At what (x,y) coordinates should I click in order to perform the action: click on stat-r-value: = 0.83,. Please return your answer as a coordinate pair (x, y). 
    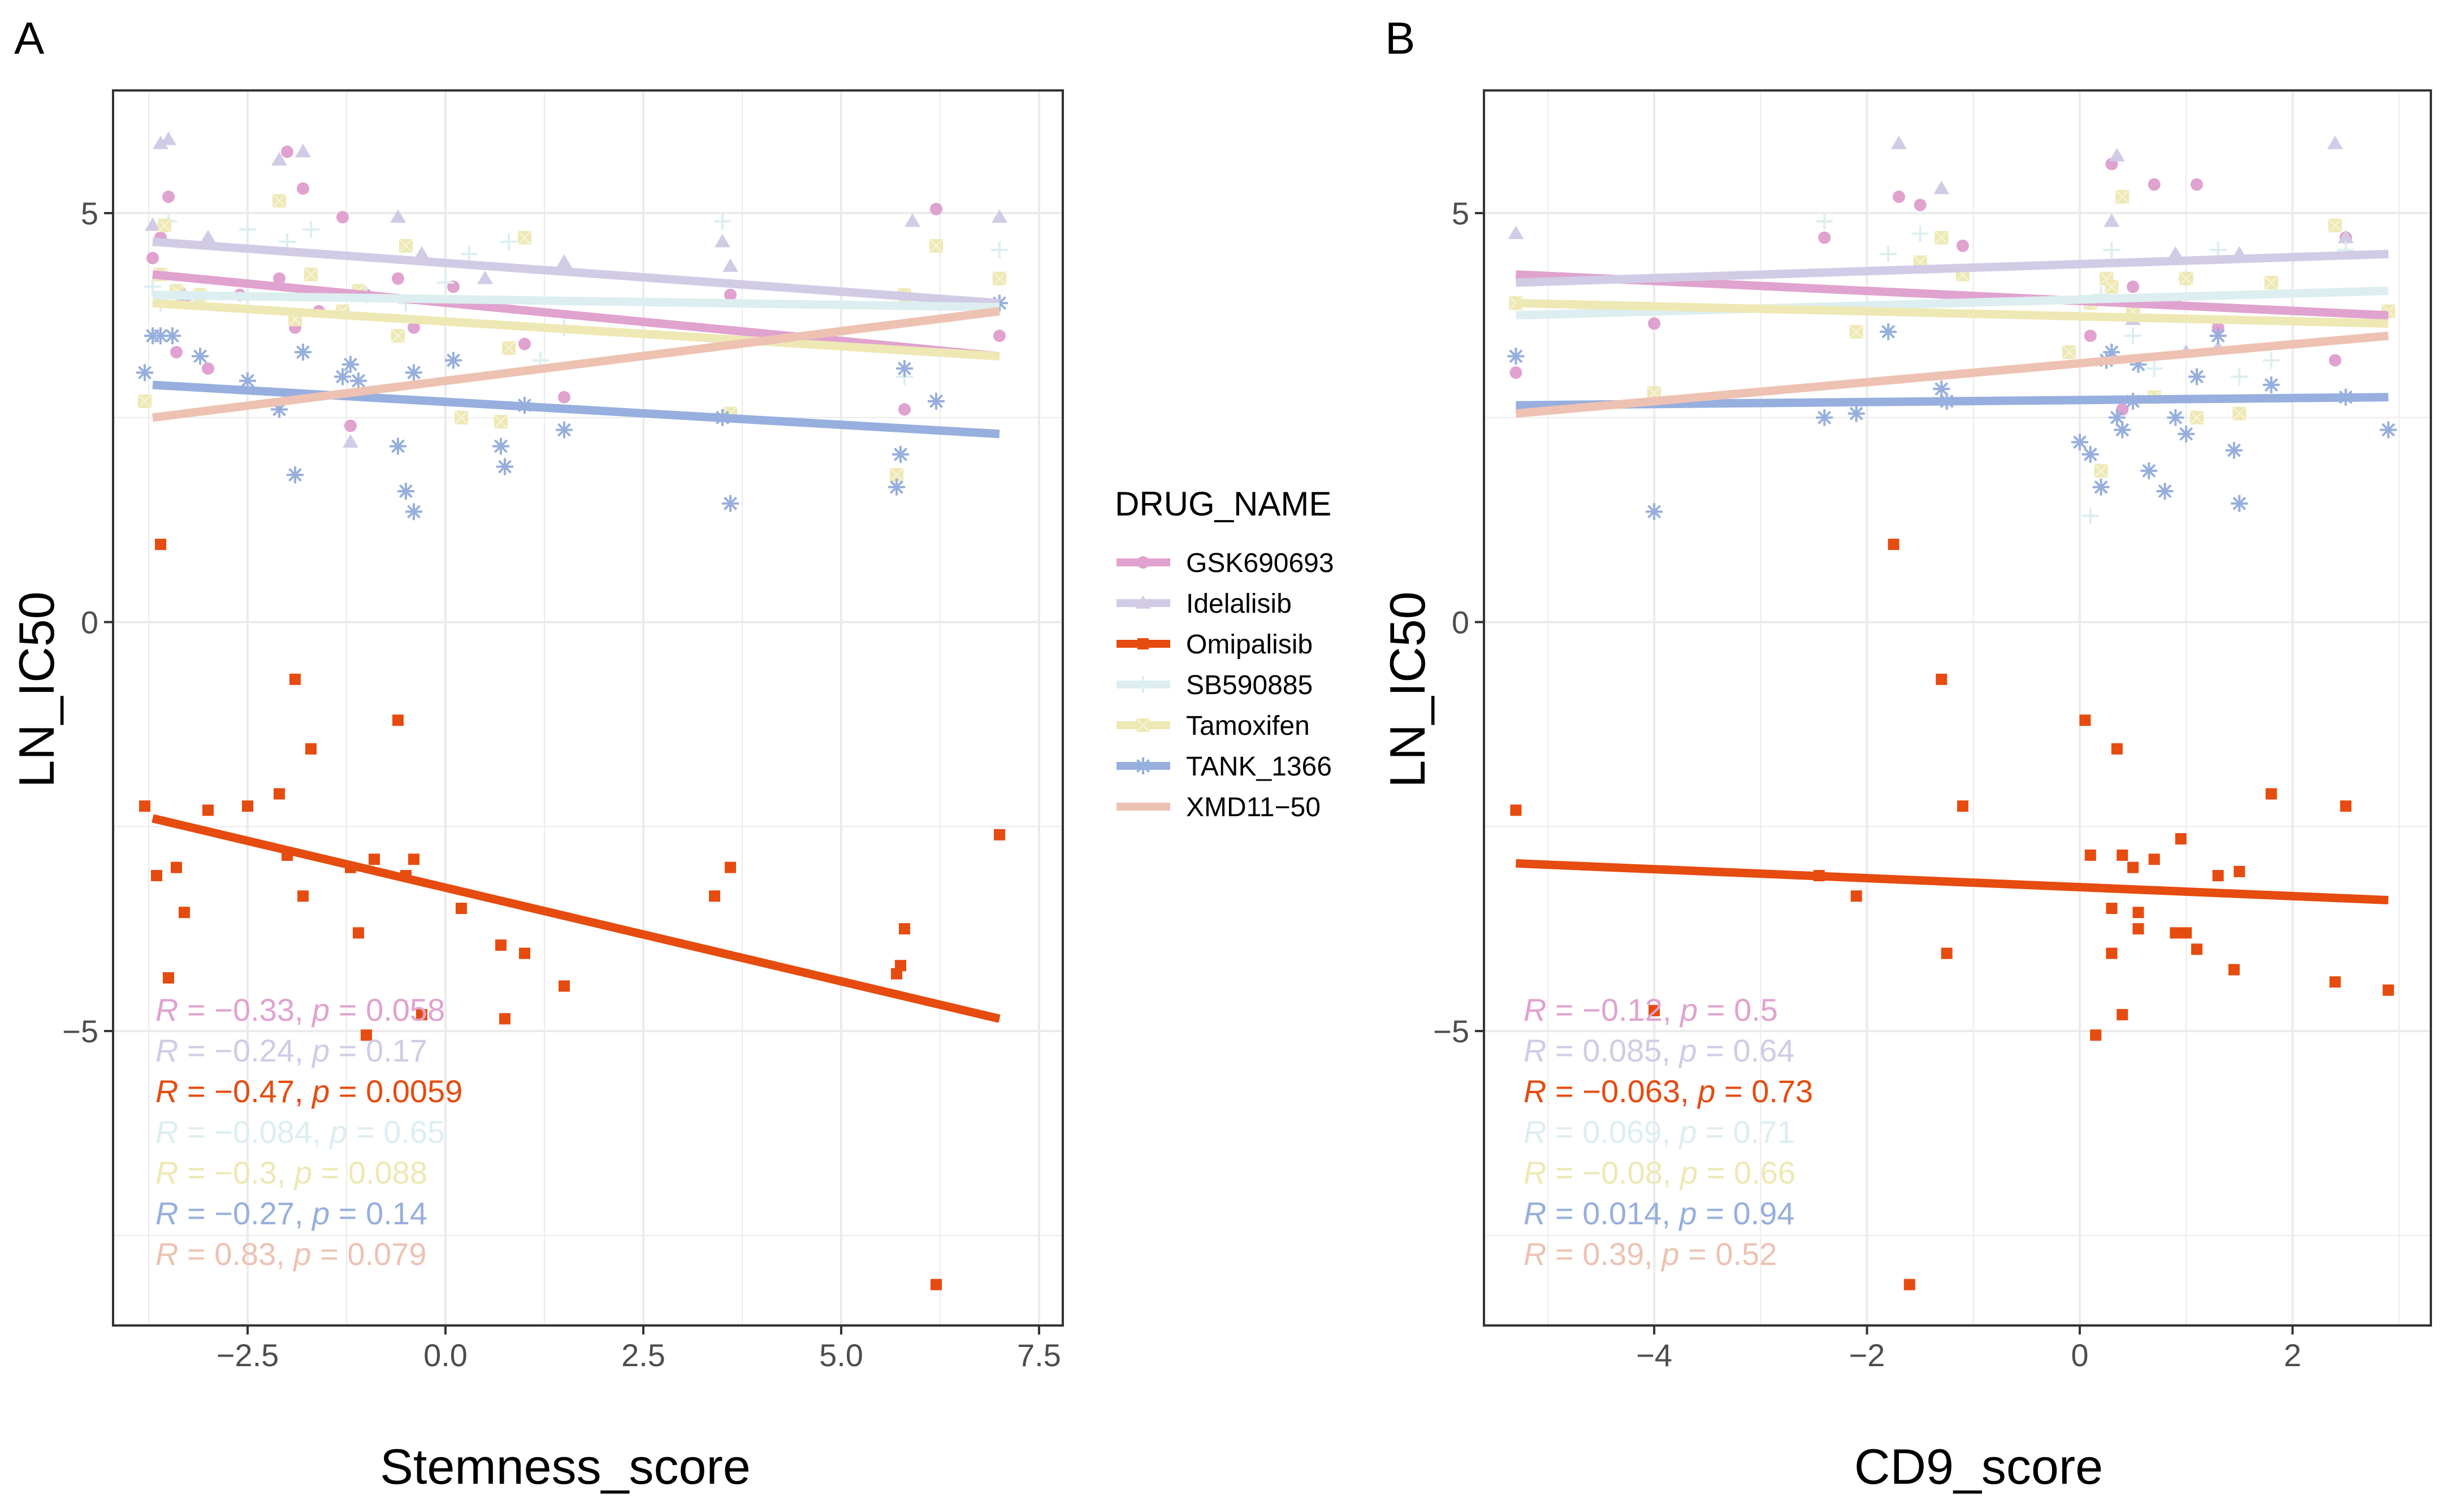
    Looking at the image, I should click on (236, 1254).